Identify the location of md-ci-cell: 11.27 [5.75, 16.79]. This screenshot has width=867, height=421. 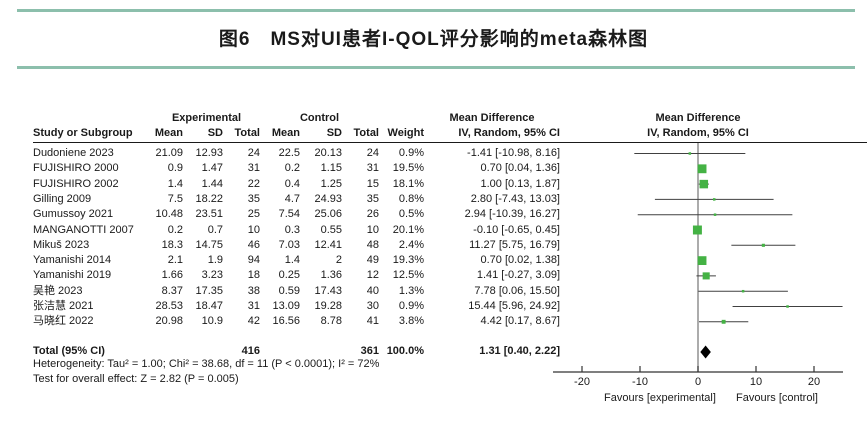
(514, 244).